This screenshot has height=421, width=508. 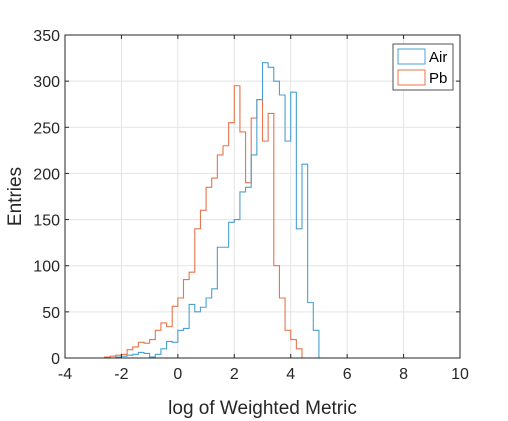 I want to click on legend-box, so click(x=423, y=67).